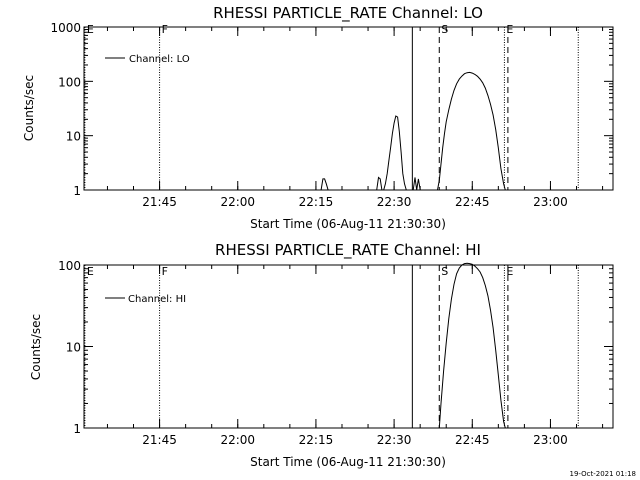 The width and height of the screenshot is (640, 480). What do you see at coordinates (157, 299) in the screenshot?
I see `legend-label: Channel: HI` at bounding box center [157, 299].